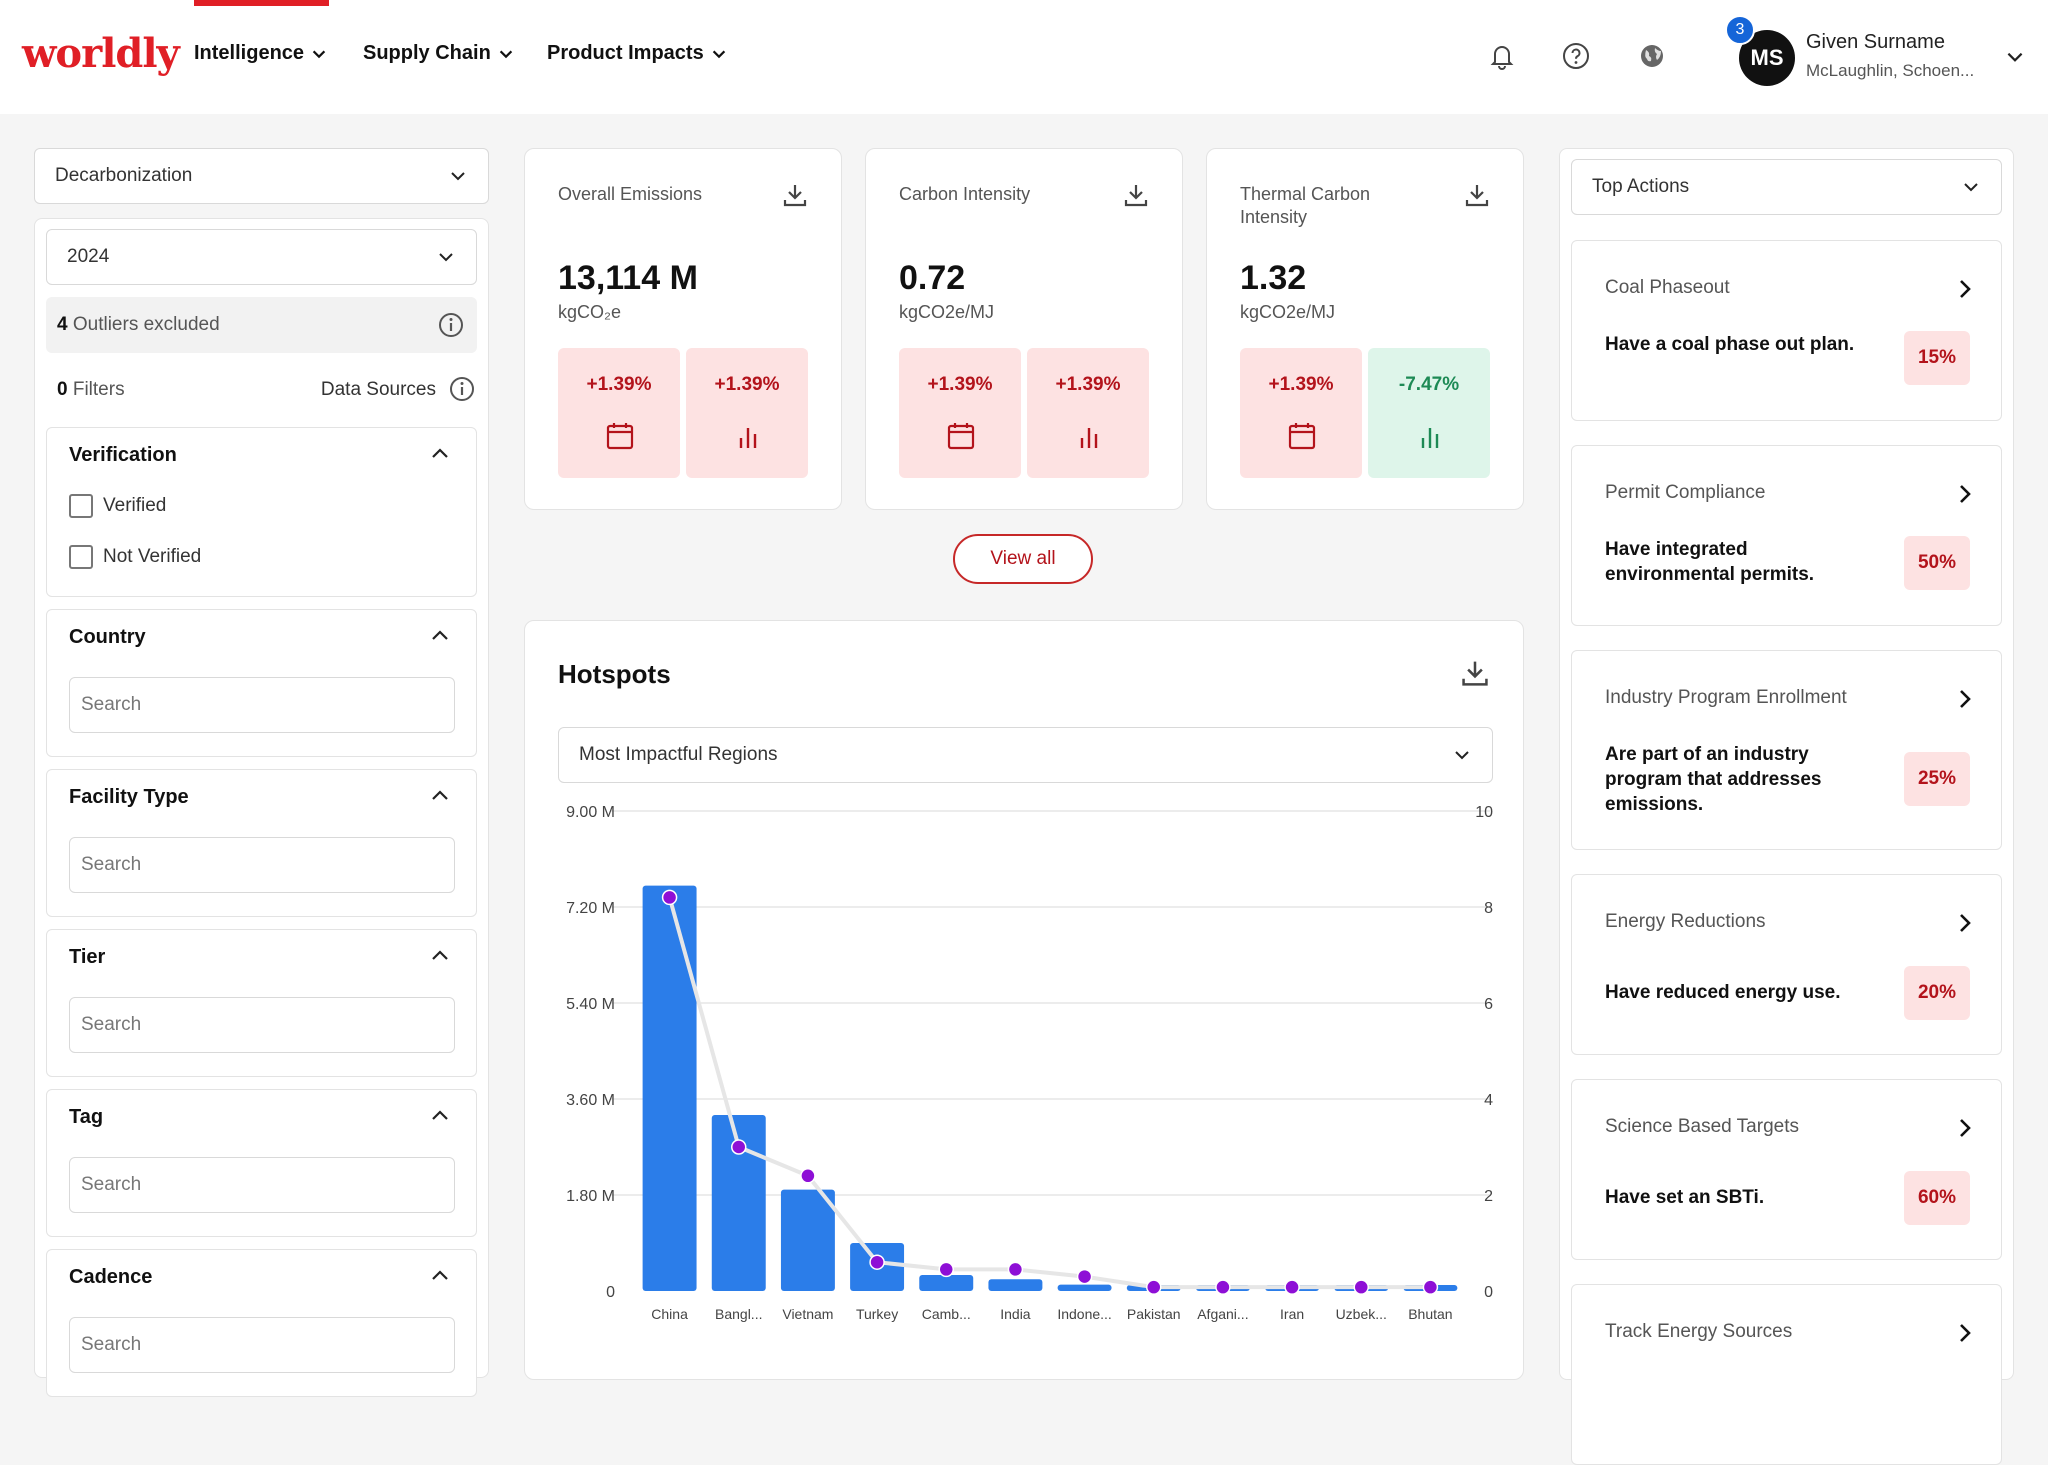 The height and width of the screenshot is (1465, 2048). What do you see at coordinates (1875, 42) in the screenshot?
I see `user-name: Given Surname` at bounding box center [1875, 42].